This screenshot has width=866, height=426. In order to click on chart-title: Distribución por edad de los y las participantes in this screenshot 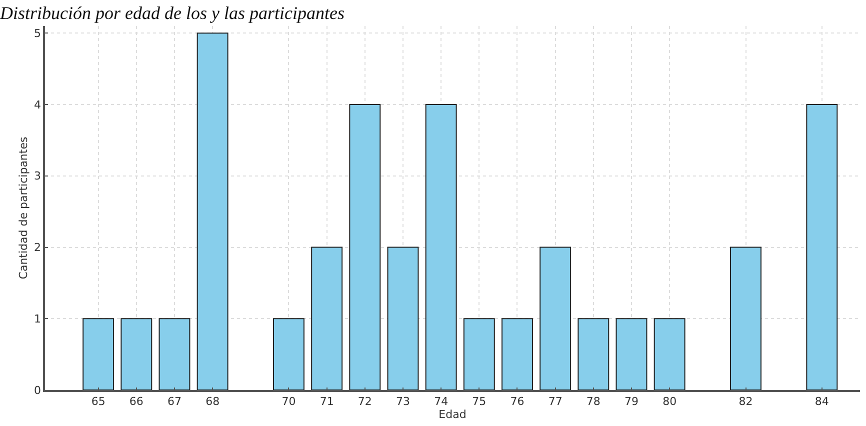, I will do `click(172, 12)`.